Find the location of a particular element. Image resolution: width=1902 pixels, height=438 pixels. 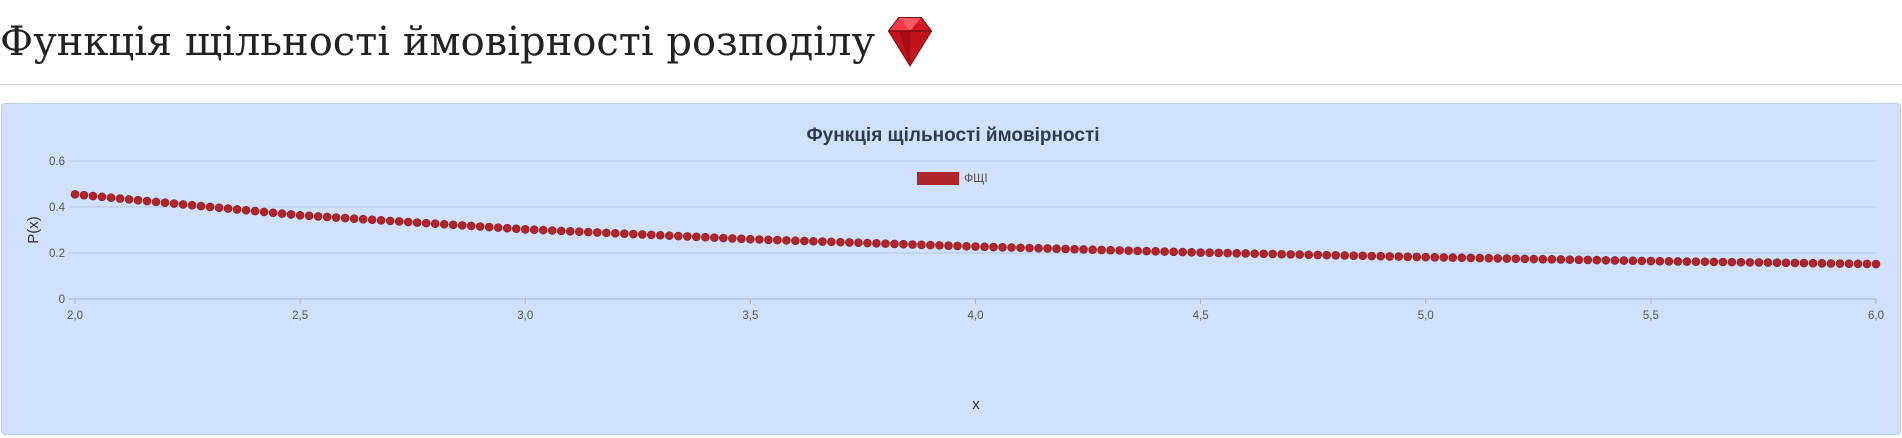

x-tick-label: 5,0 is located at coordinates (1426, 316).